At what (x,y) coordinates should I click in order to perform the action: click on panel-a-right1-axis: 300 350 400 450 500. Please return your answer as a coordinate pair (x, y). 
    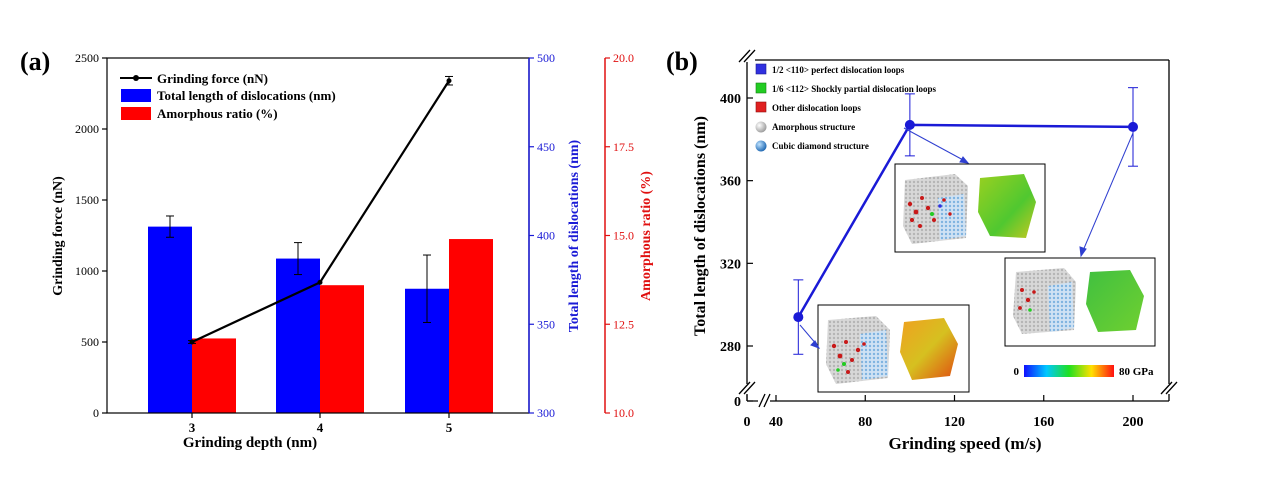
    Looking at the image, I should click on (542, 235).